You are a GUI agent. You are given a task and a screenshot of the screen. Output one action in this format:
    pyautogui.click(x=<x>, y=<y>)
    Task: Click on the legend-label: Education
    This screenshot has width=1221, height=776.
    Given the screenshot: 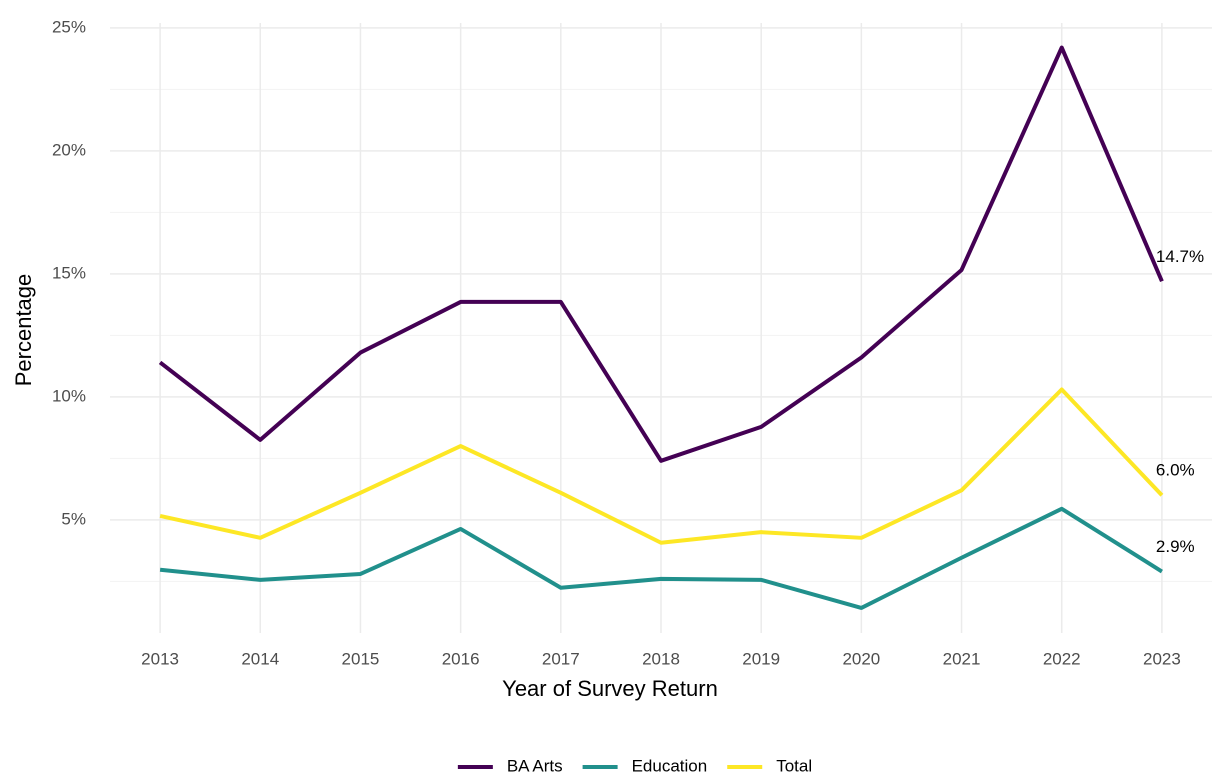 What is the action you would take?
    pyautogui.click(x=670, y=765)
    